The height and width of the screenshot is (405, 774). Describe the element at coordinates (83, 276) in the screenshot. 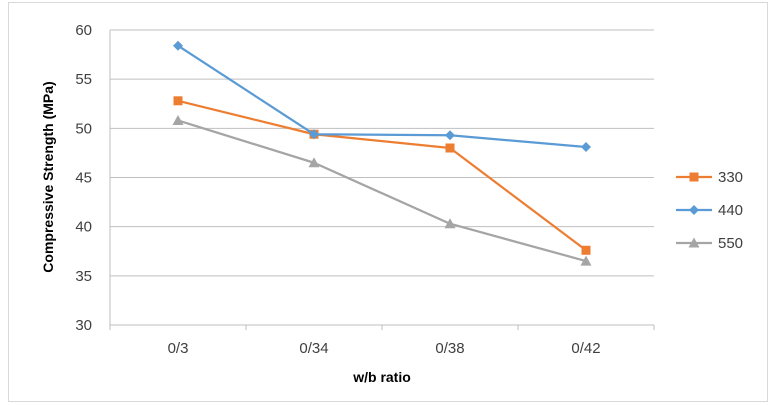

I see `y-tick-label: 35` at that location.